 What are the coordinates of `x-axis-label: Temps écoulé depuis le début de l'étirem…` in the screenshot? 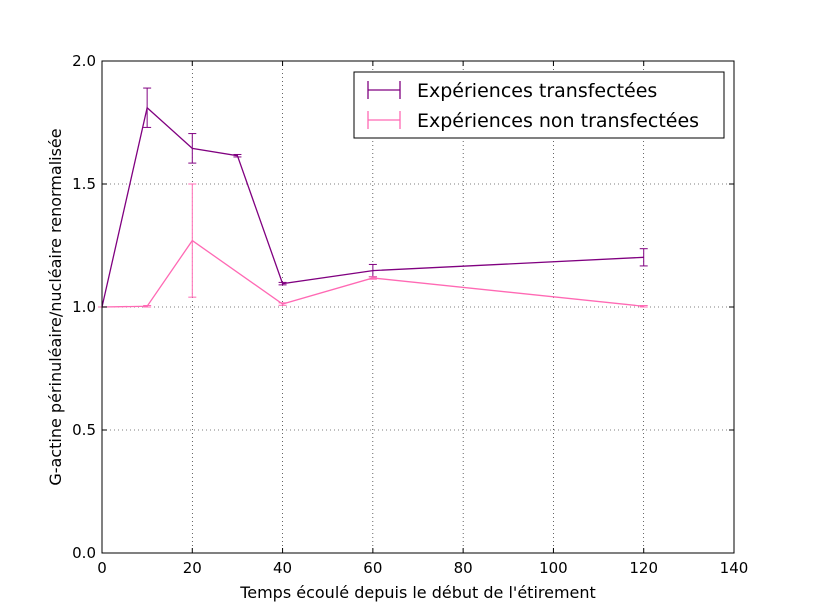 It's located at (417, 592).